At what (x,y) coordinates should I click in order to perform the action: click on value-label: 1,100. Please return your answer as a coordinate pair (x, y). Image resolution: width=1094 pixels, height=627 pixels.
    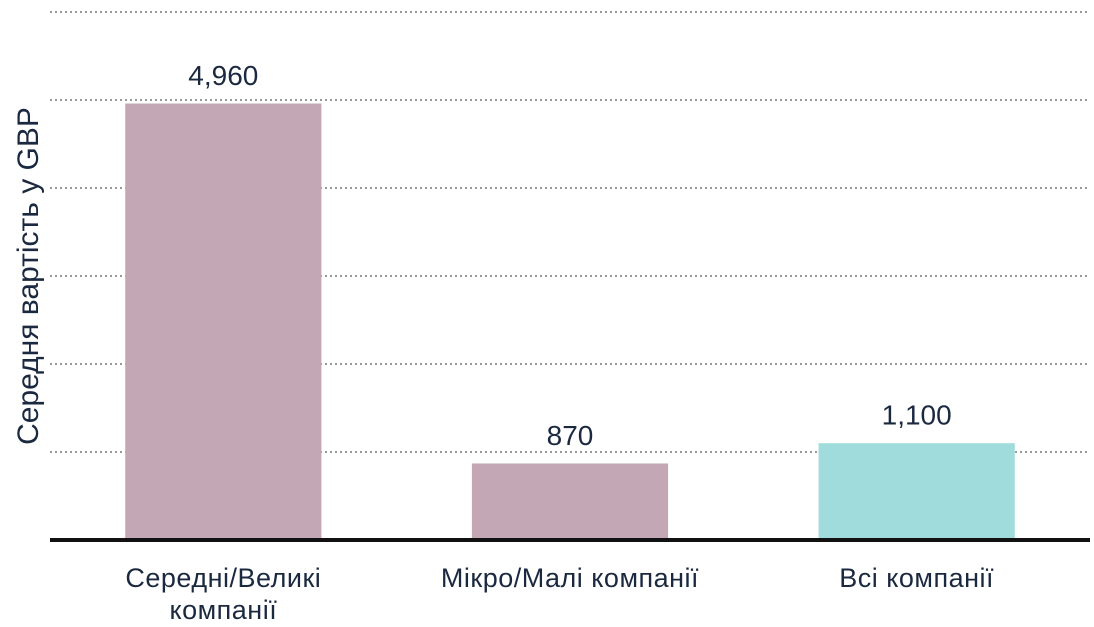
    Looking at the image, I should click on (917, 415).